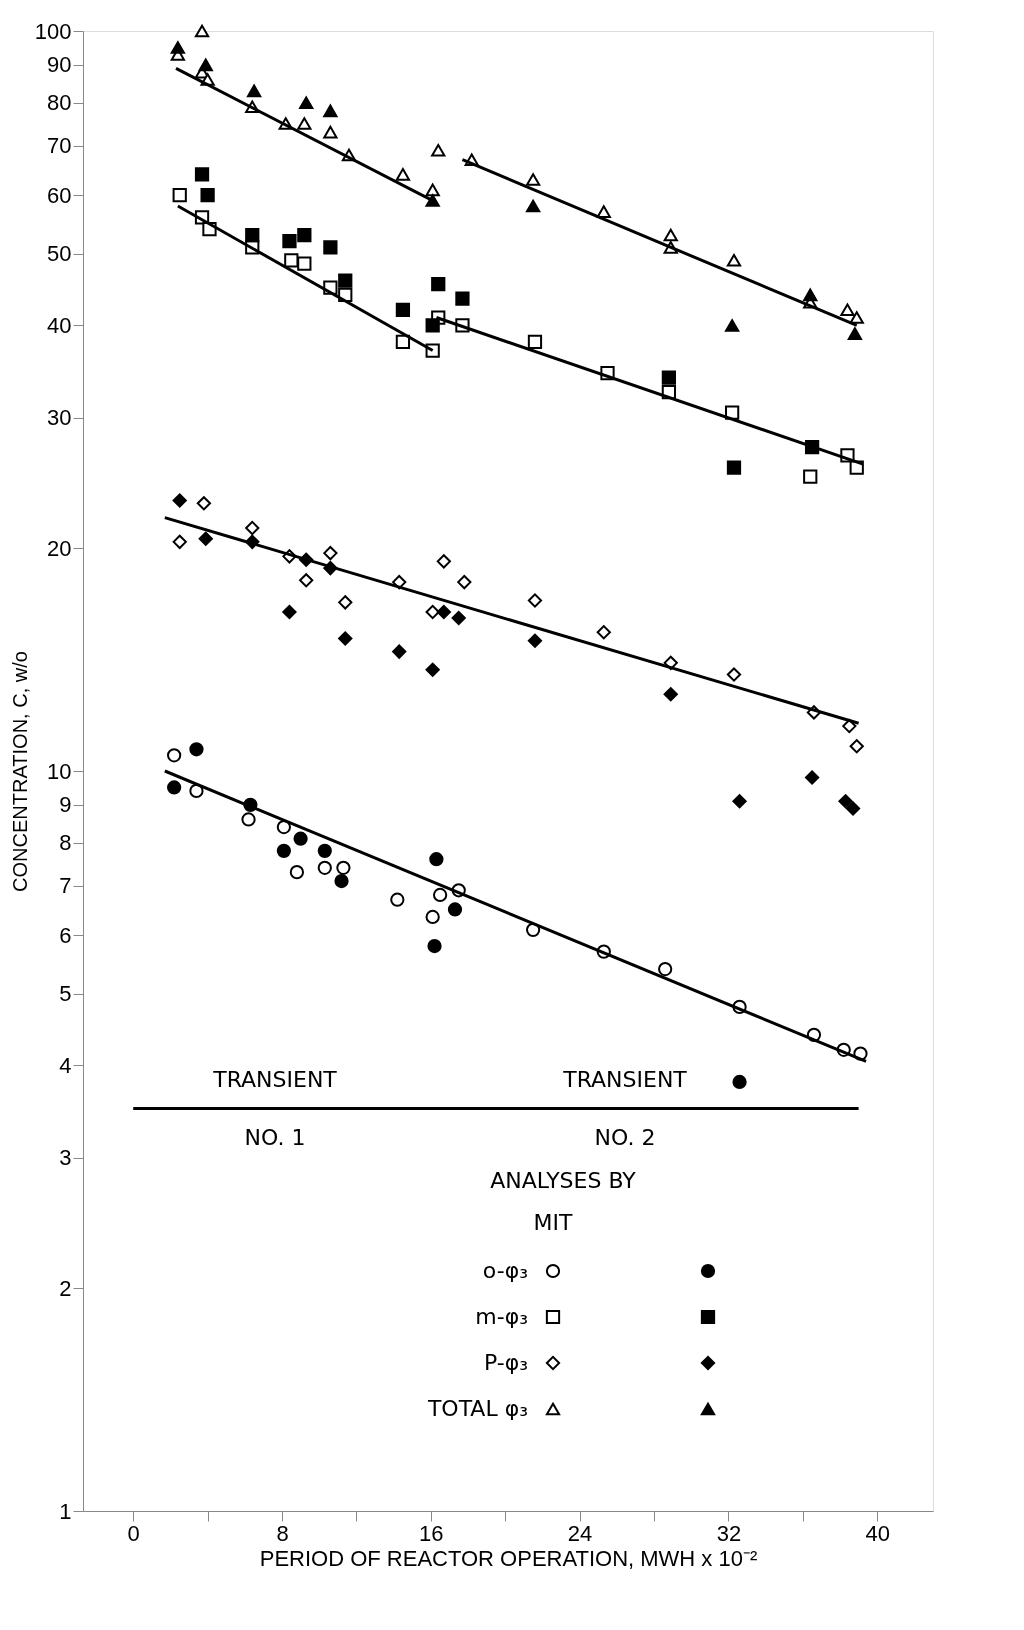 Image resolution: width=1024 pixels, height=1630 pixels. I want to click on y-tick-label: 4, so click(65, 1065).